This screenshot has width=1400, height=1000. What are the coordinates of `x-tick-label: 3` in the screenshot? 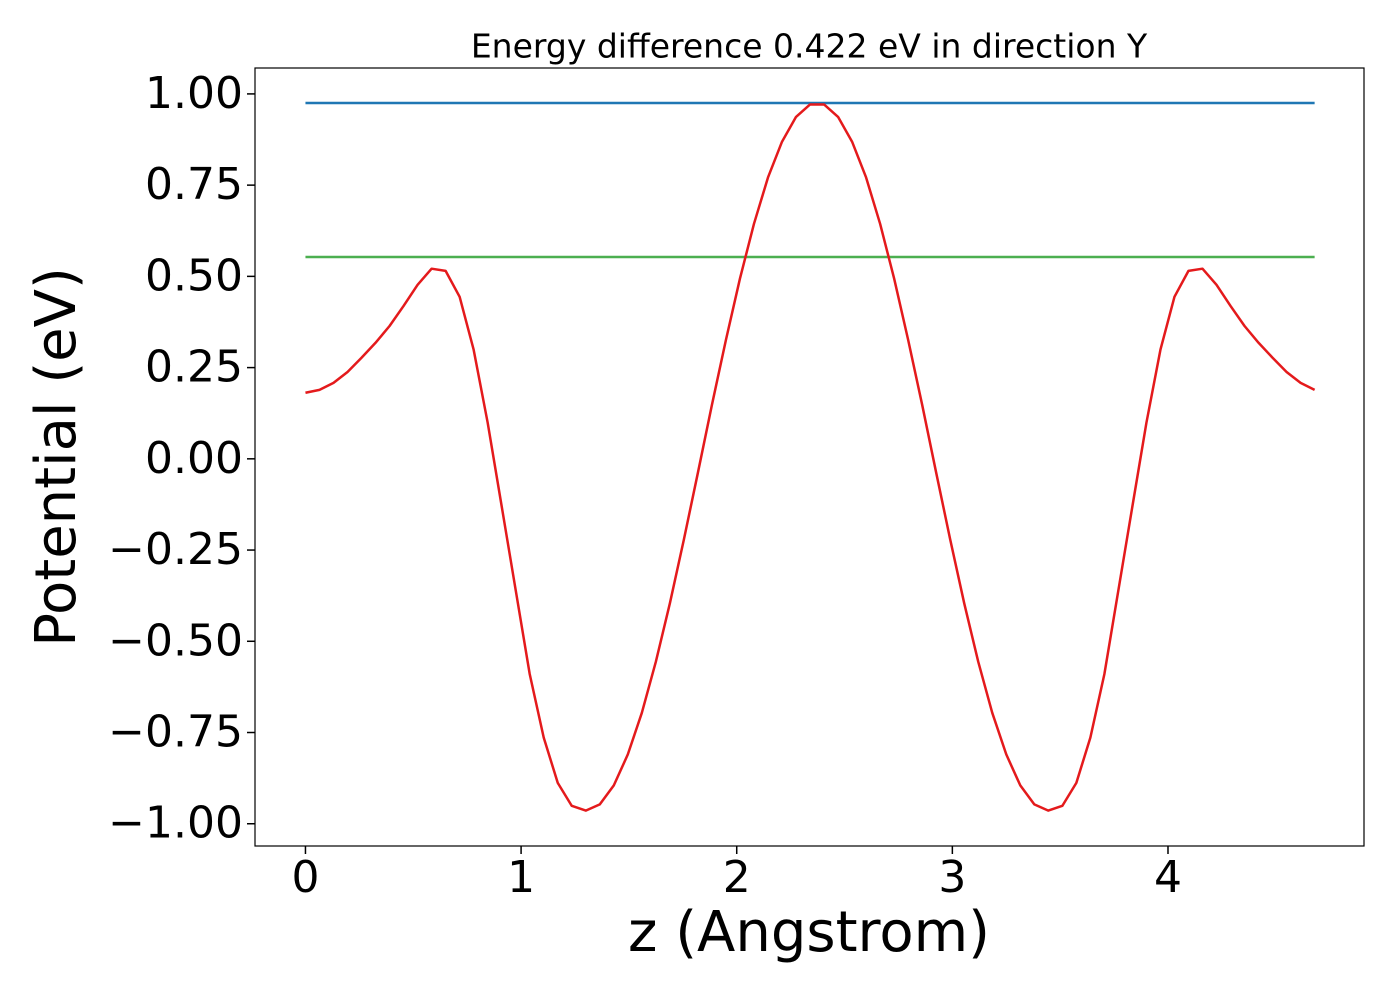 It's located at (952, 877).